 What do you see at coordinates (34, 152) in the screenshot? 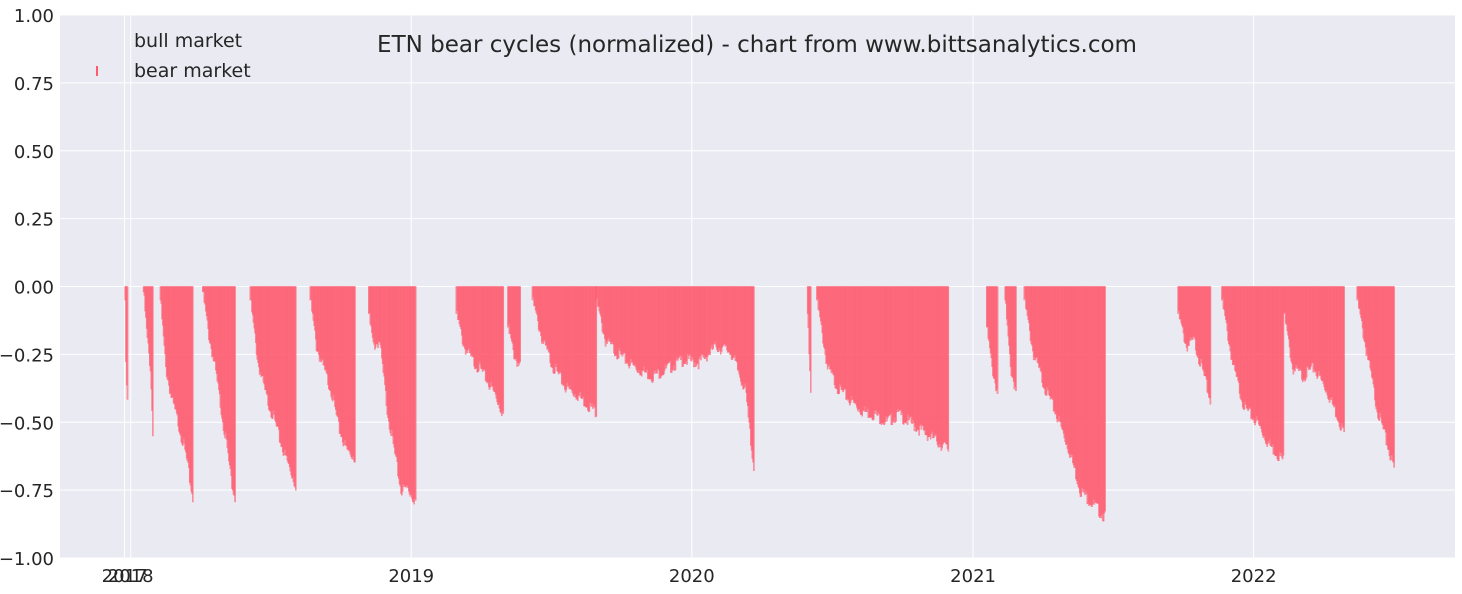
I see `y-tick-label: 0.50` at bounding box center [34, 152].